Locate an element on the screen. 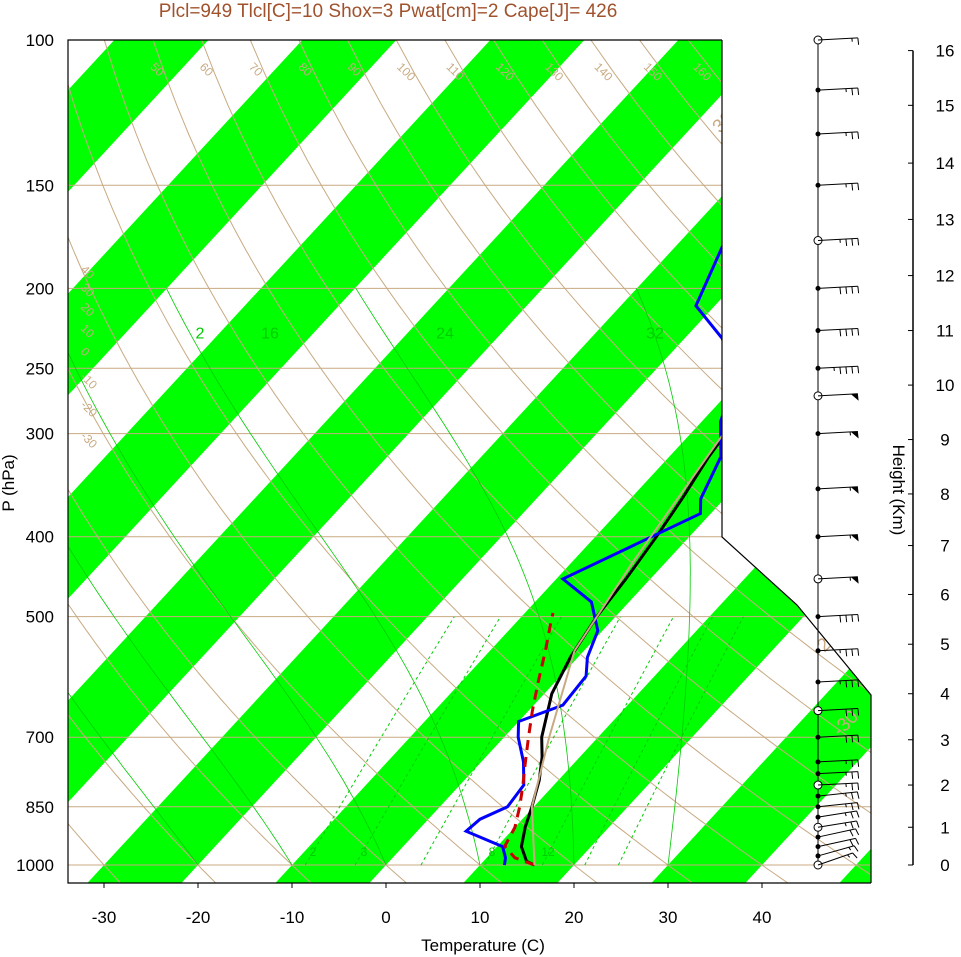 This screenshot has width=961, height=957. upper-right-mask is located at coordinates (796, 367).